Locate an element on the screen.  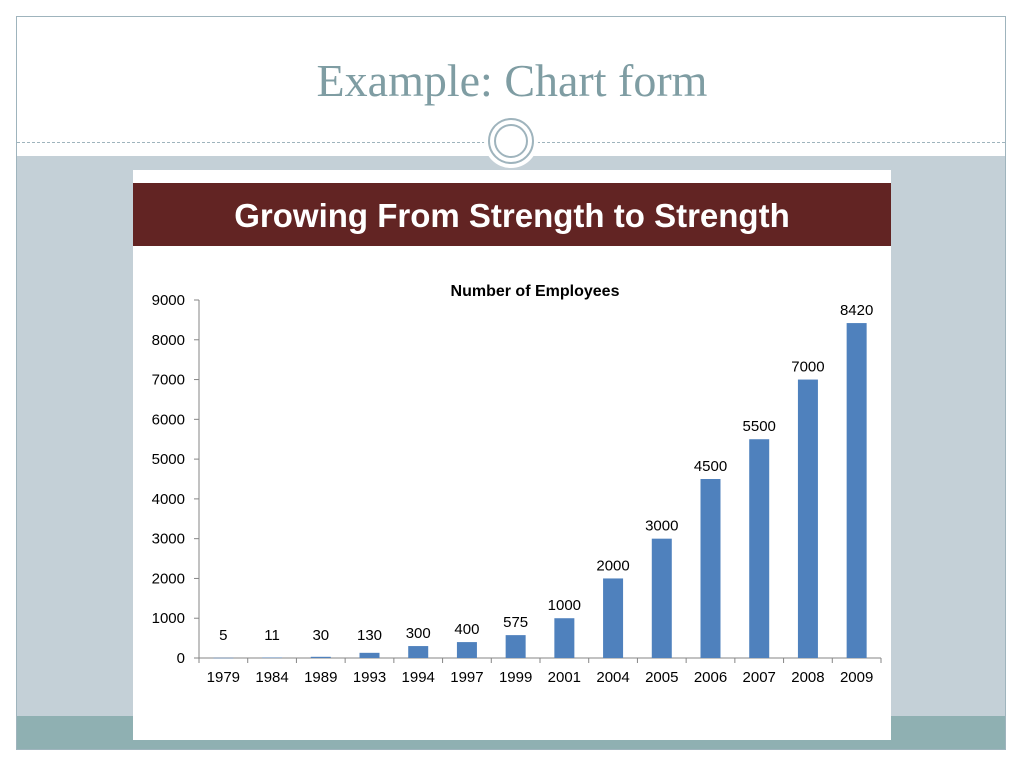
bar-2006 is located at coordinates (710, 568).